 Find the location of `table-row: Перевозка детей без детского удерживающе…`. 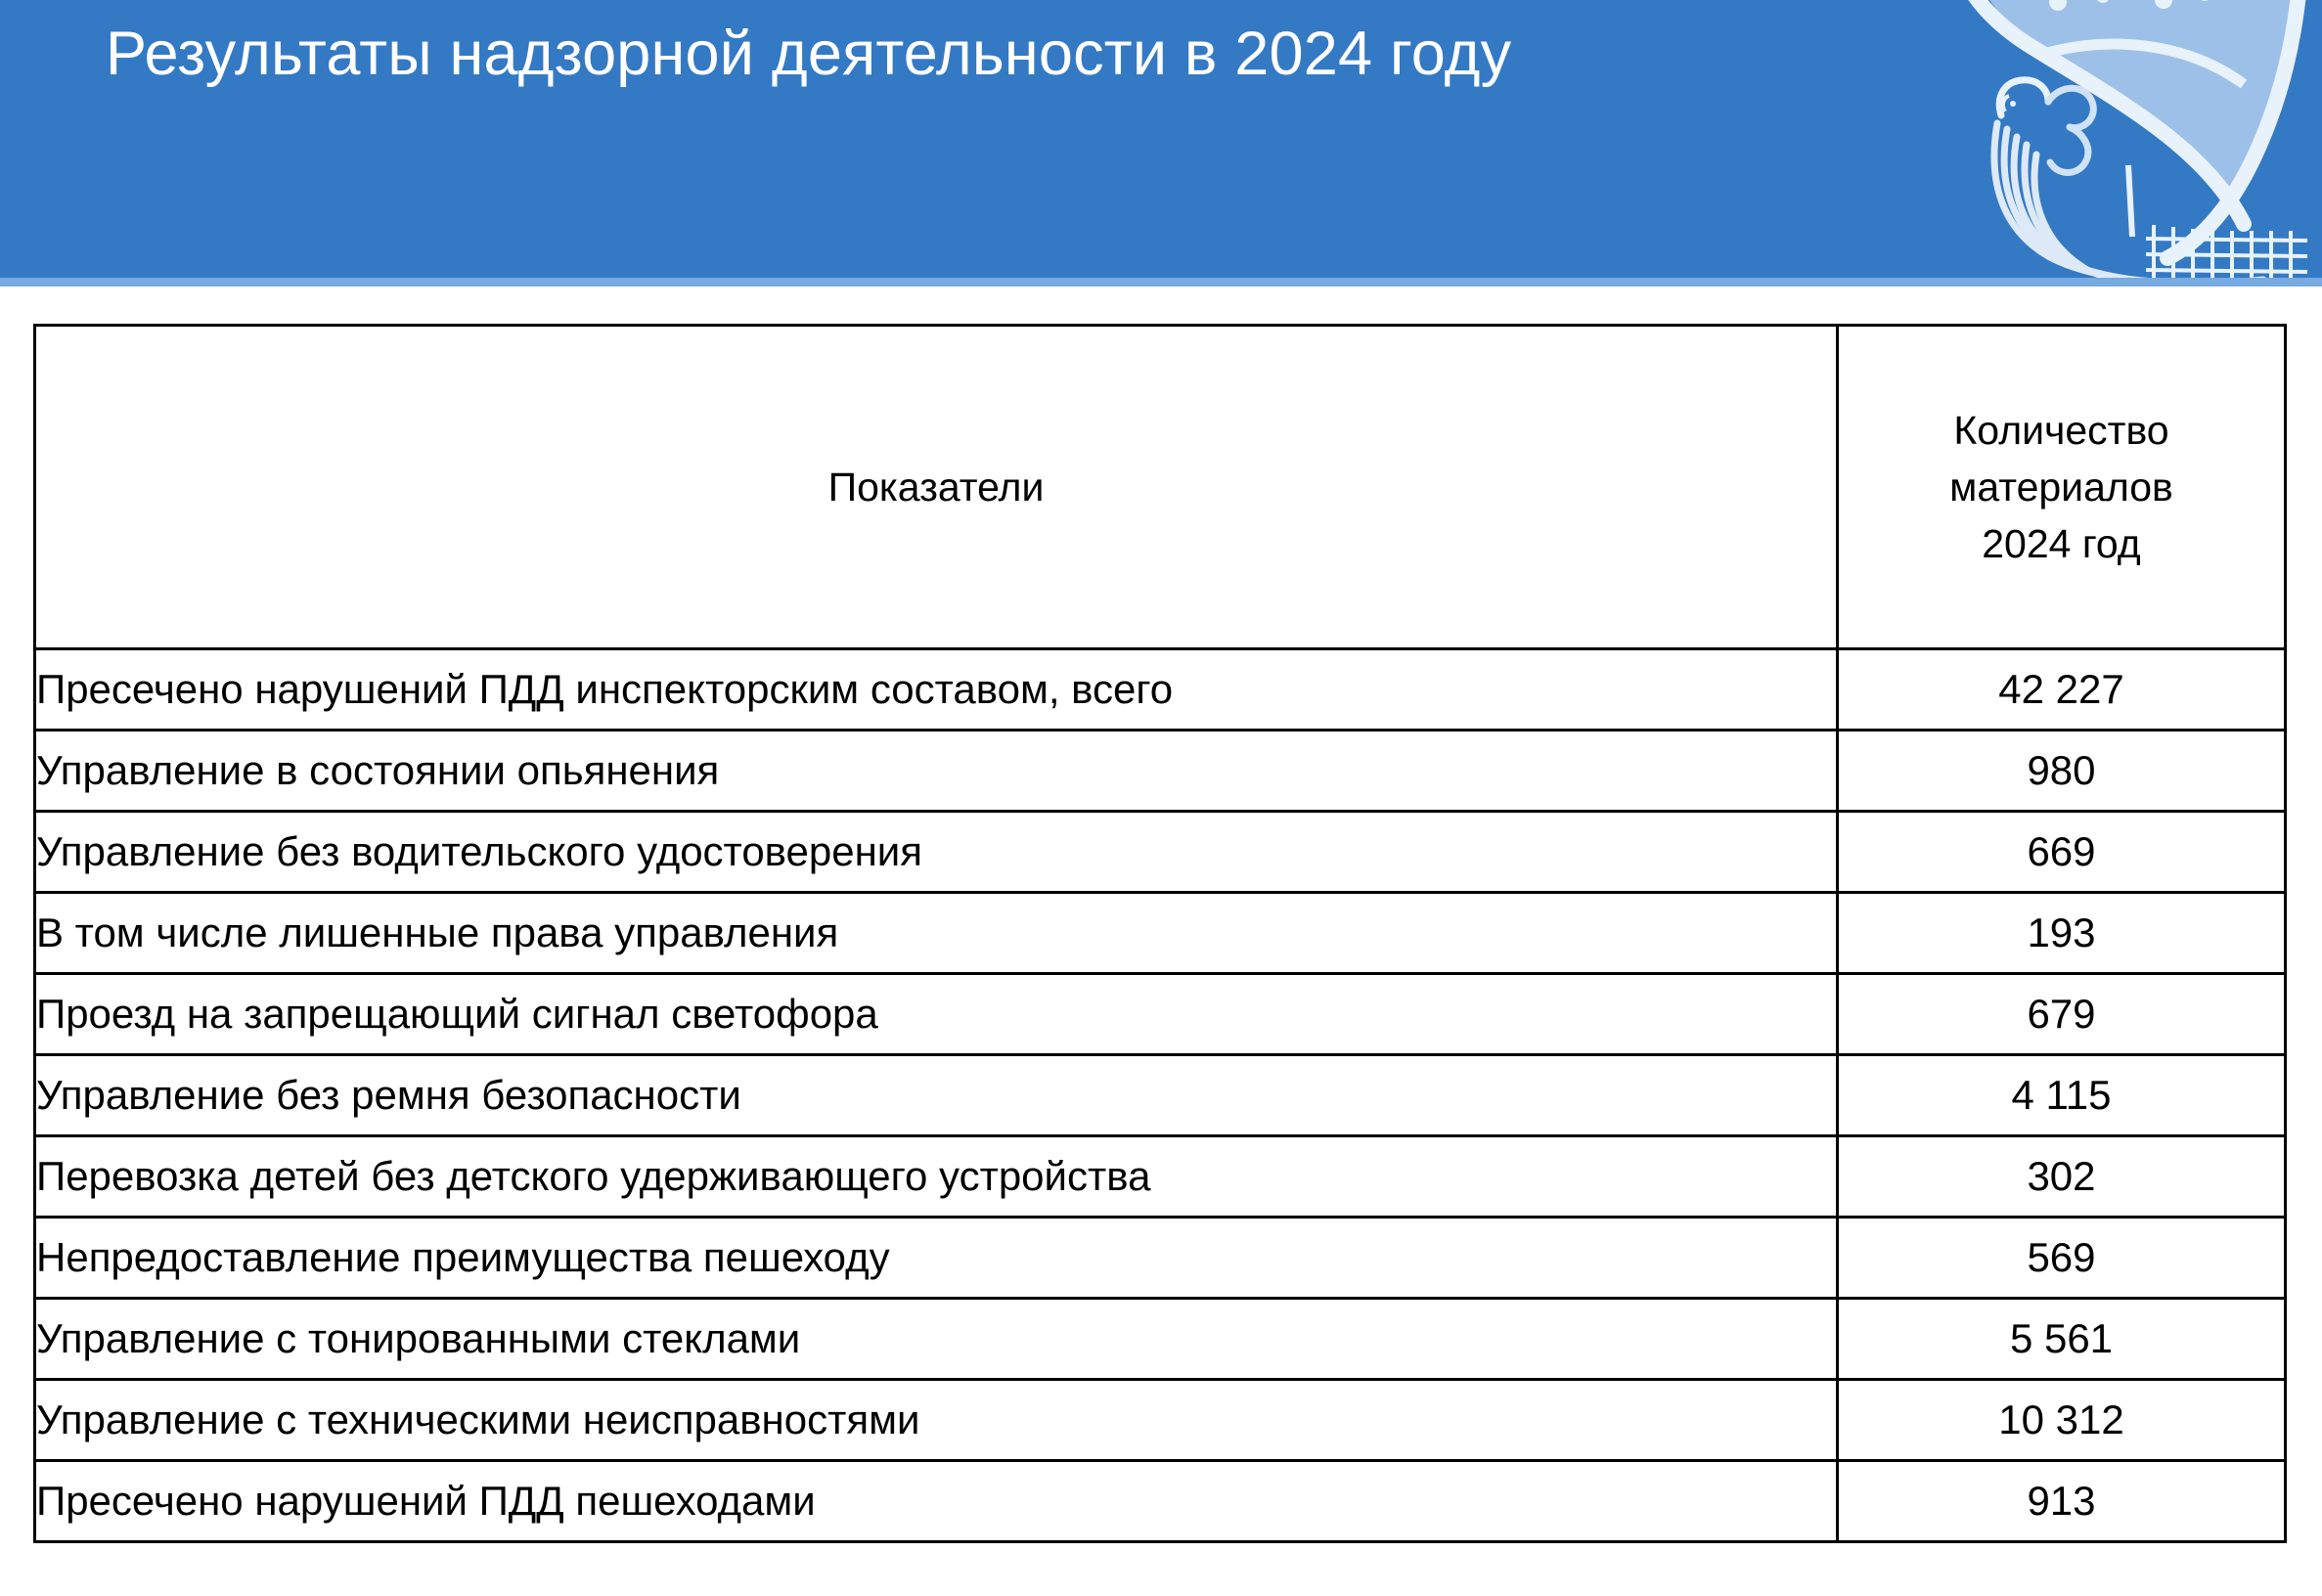

table-row: Перевозка детей без детского удерживающе… is located at coordinates (1160, 1176).